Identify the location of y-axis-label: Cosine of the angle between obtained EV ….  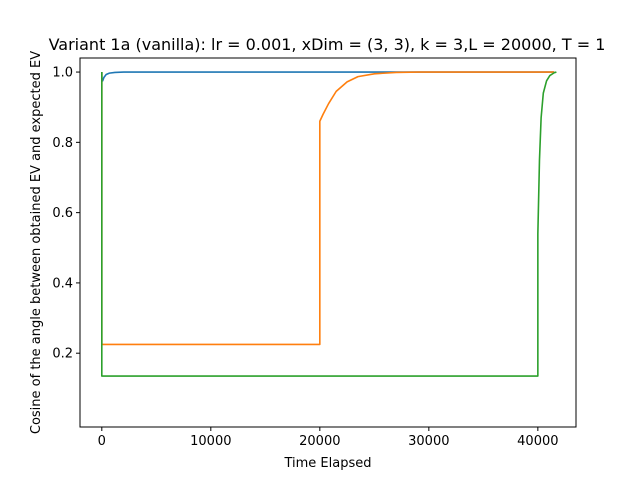
(36, 242).